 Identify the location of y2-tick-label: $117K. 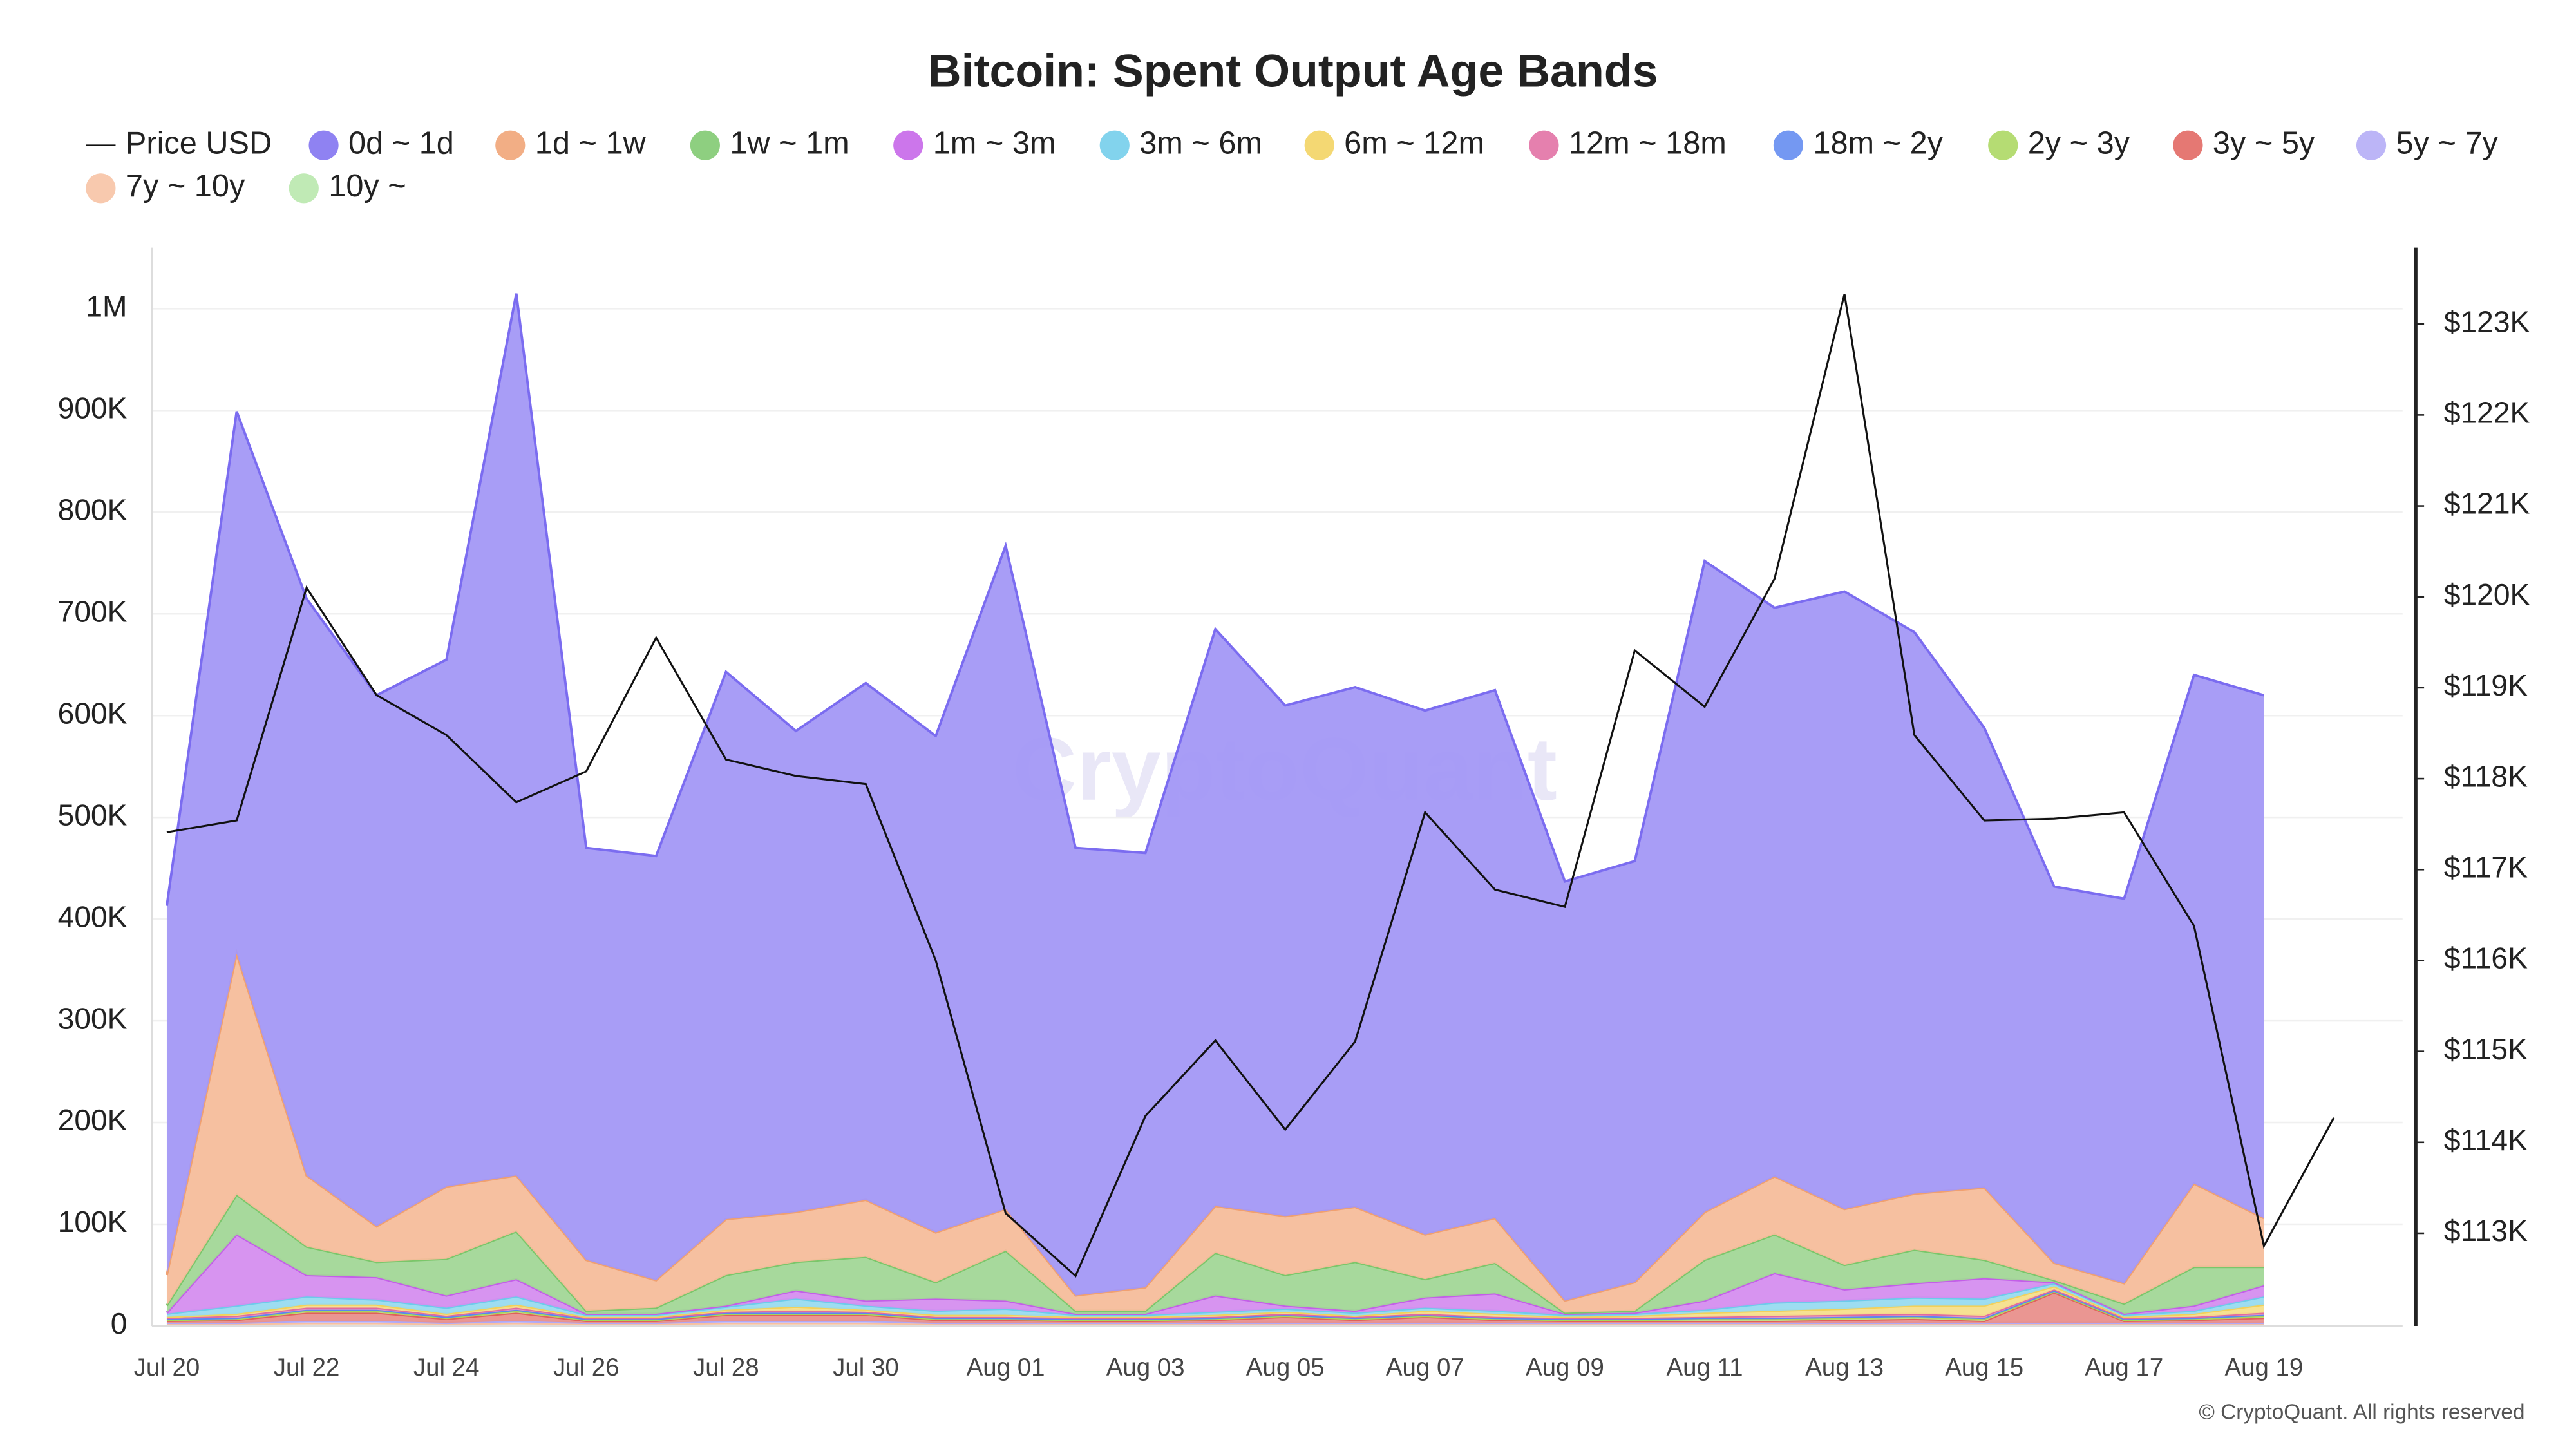
(2486, 867).